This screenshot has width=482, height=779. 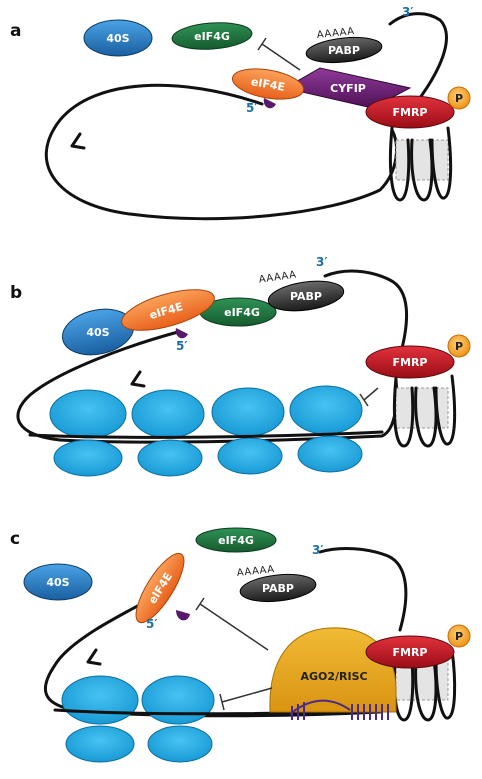 What do you see at coordinates (78, 141) in the screenshot?
I see `panel-a-start-arrow-icon` at bounding box center [78, 141].